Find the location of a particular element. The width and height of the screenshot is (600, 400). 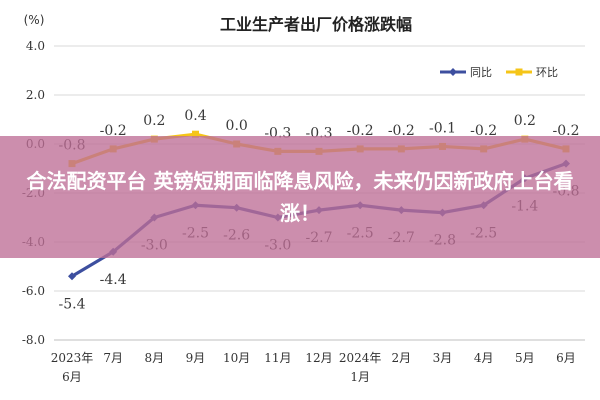

x-tick-line: 7月 is located at coordinates (113, 358).